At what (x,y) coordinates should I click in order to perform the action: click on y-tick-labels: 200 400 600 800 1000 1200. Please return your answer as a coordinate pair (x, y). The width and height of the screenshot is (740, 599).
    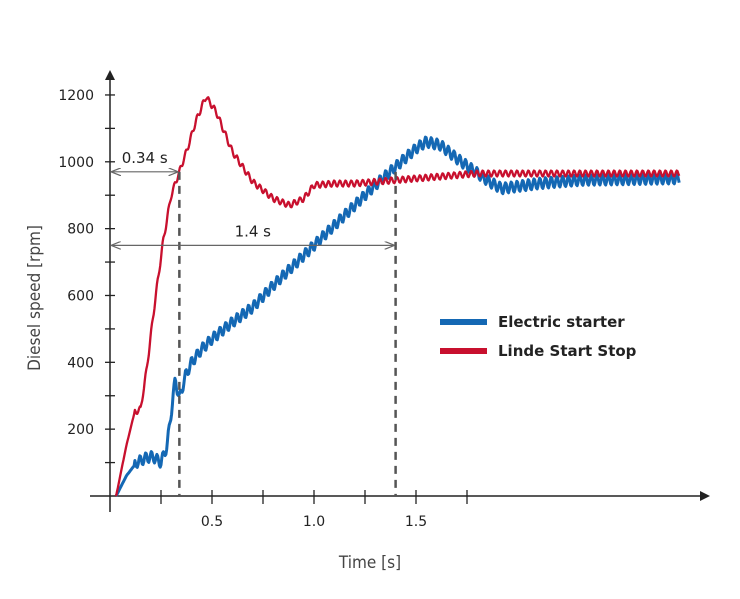
    Looking at the image, I should click on (76, 263).